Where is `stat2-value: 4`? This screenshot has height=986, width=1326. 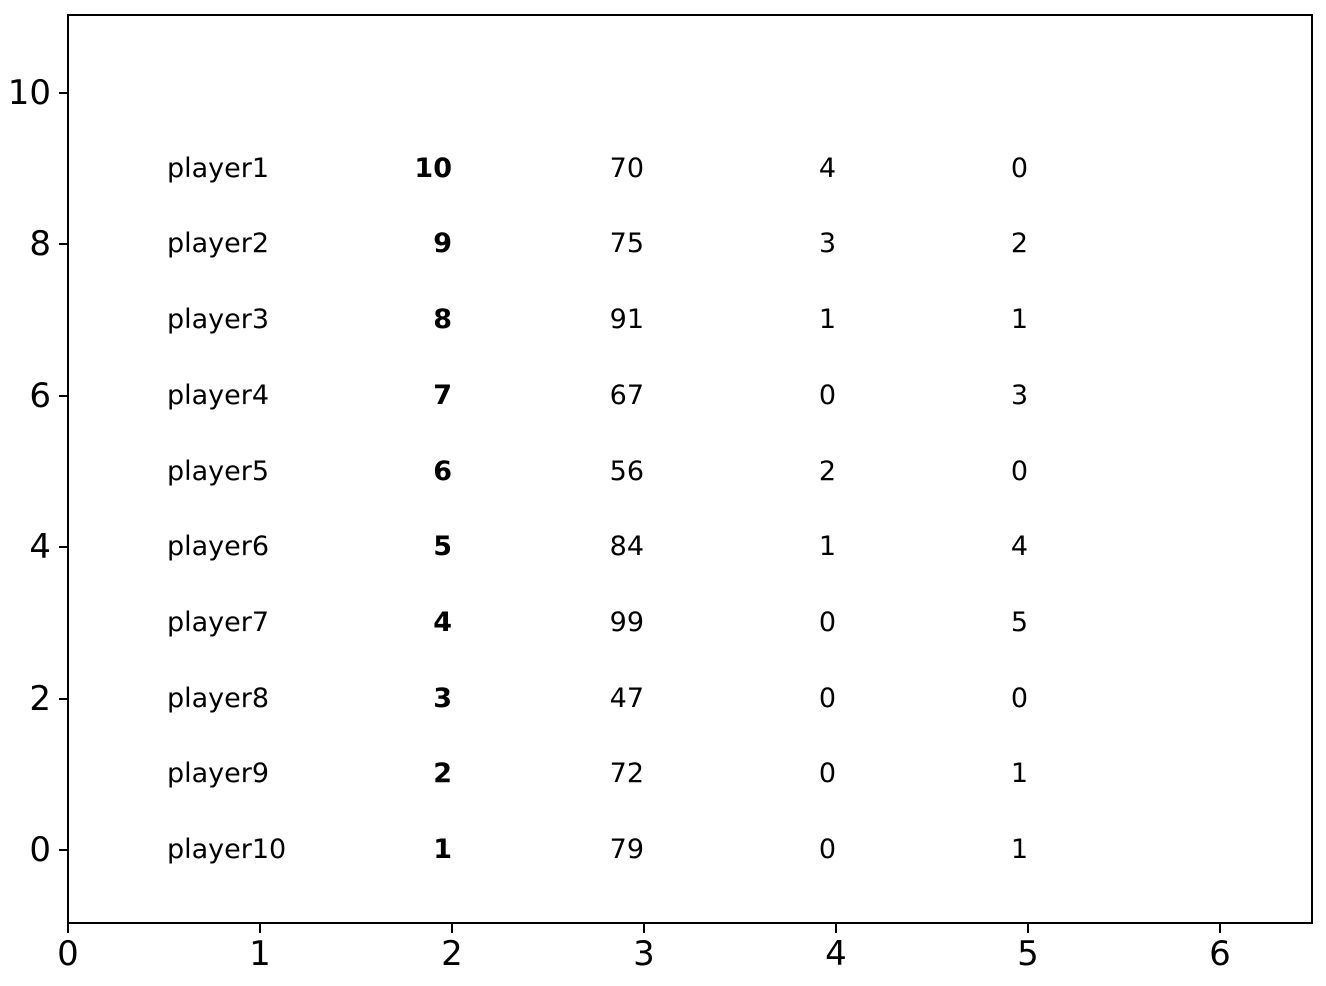
stat2-value: 4 is located at coordinates (1019, 547).